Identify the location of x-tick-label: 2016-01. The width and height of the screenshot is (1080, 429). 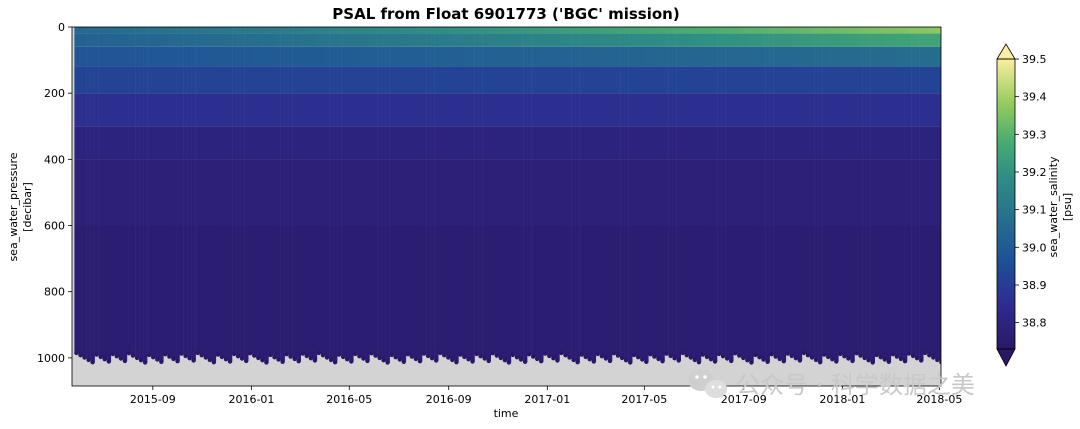
(251, 399).